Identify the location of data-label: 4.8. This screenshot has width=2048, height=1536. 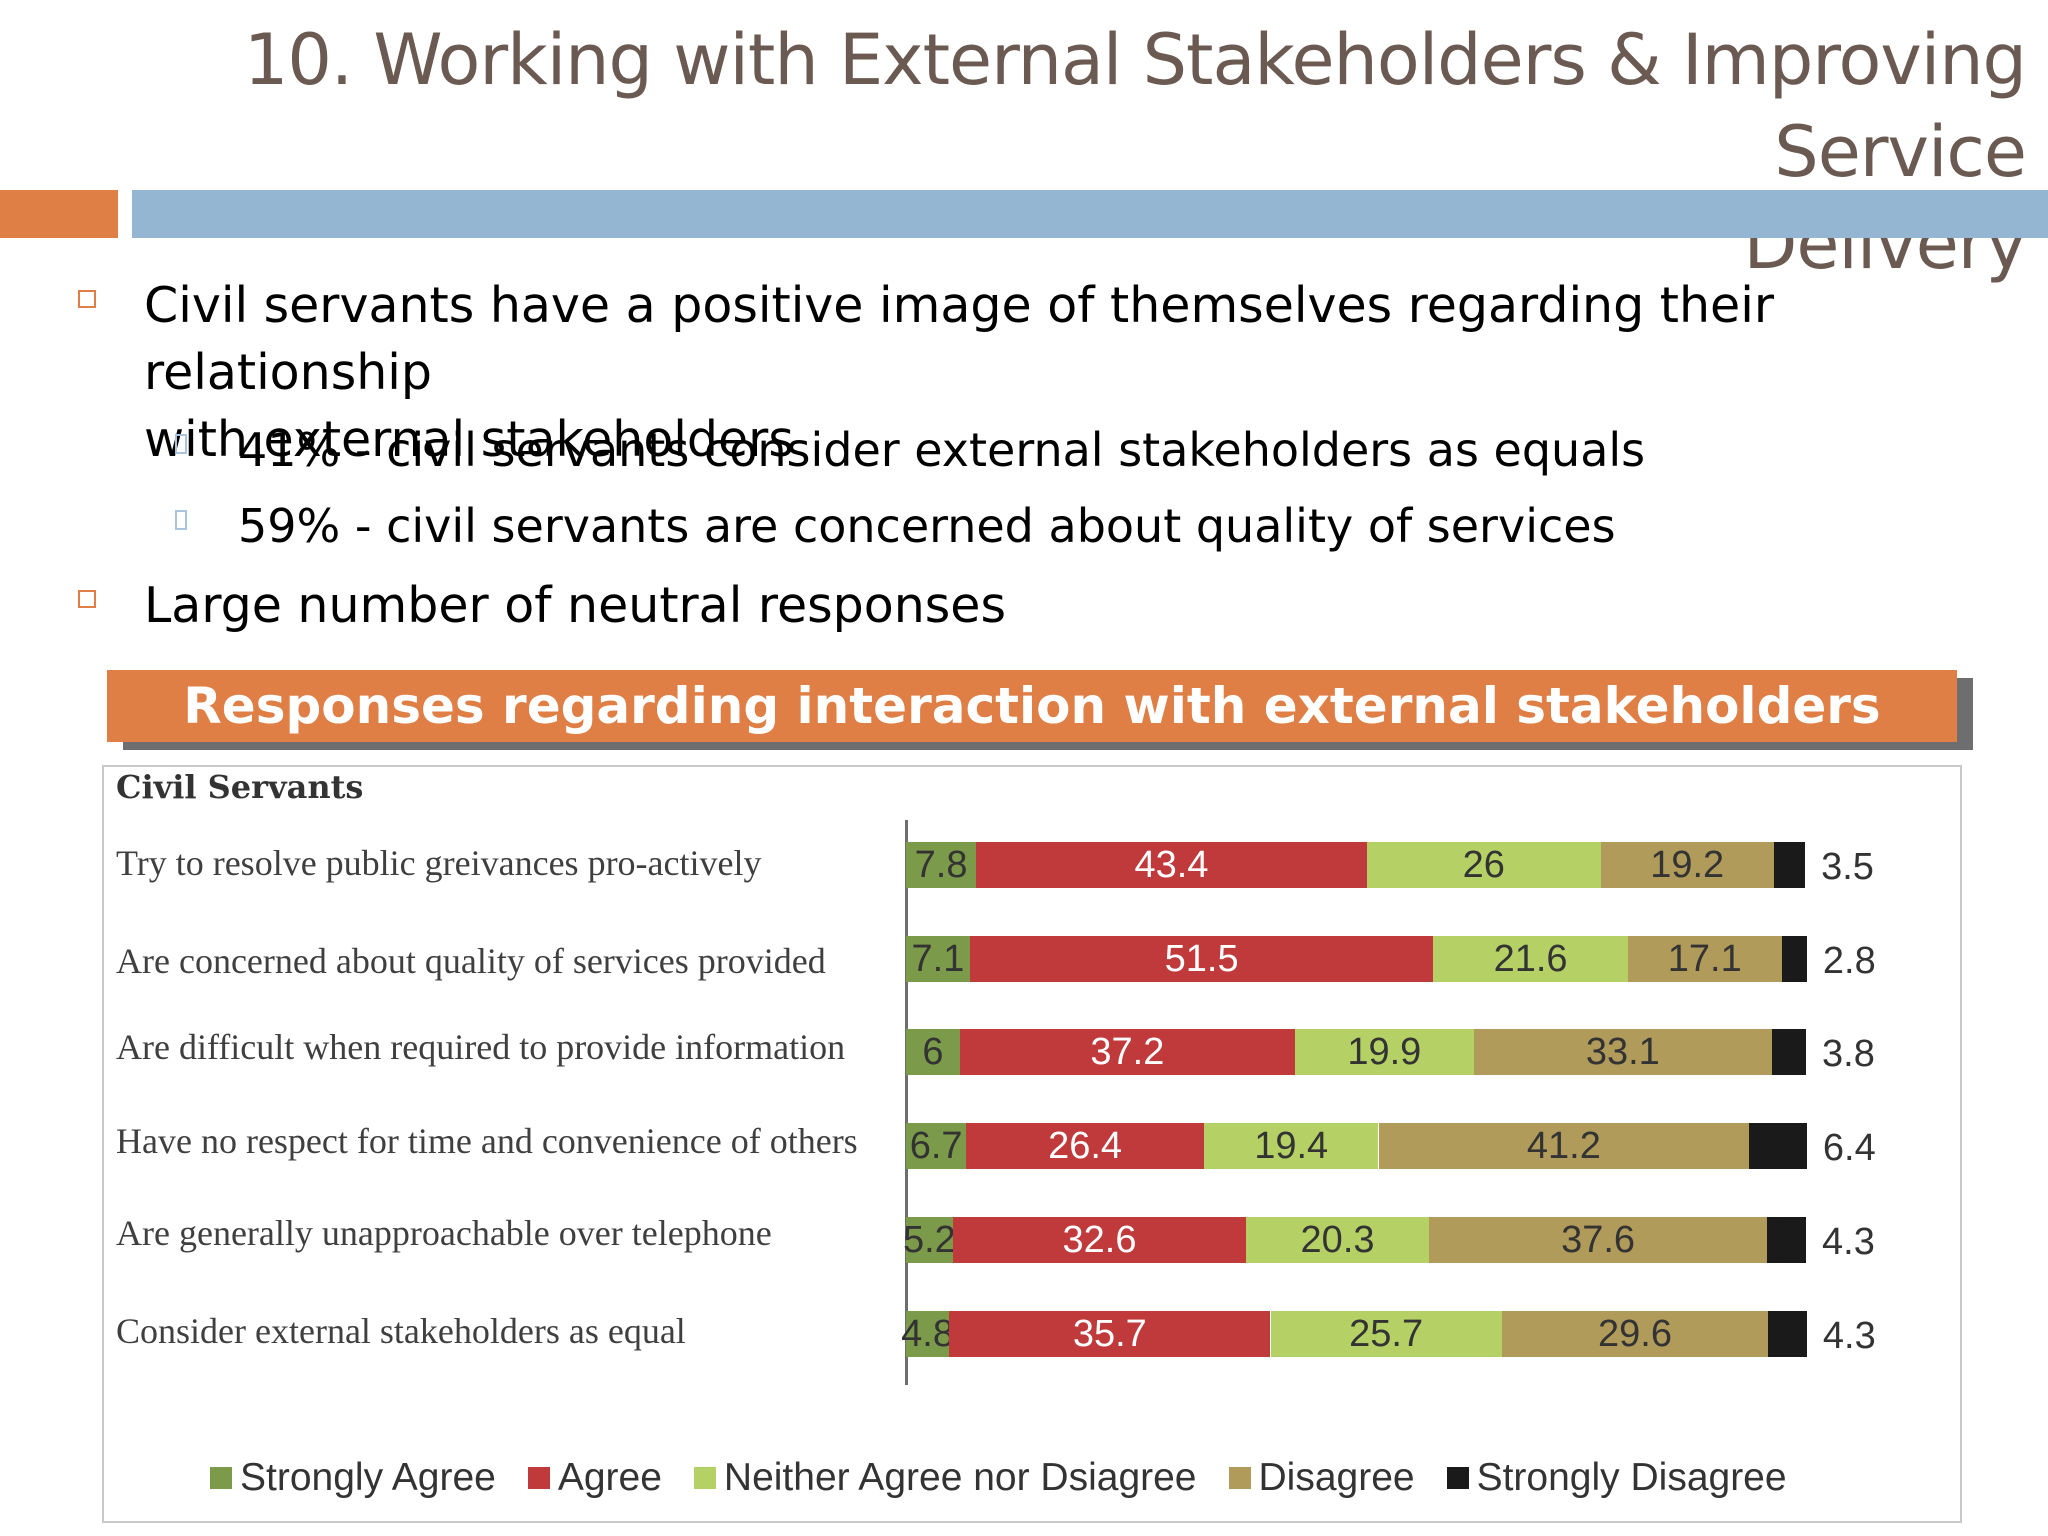
(927, 1334).